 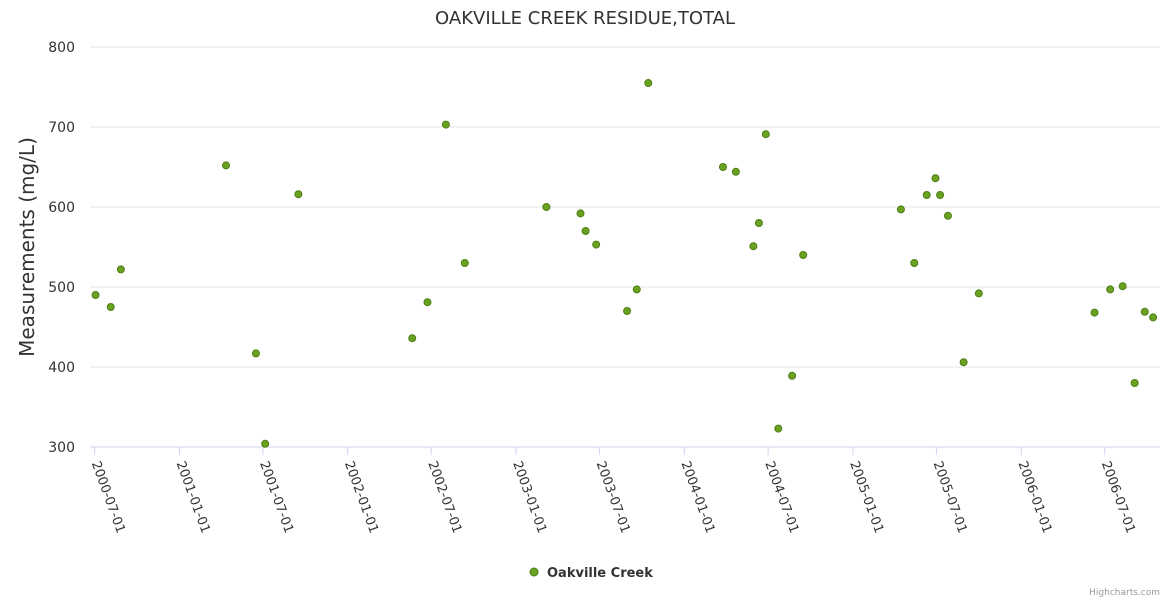 What do you see at coordinates (361, 497) in the screenshot?
I see `x-tick-label: 2002-01-01` at bounding box center [361, 497].